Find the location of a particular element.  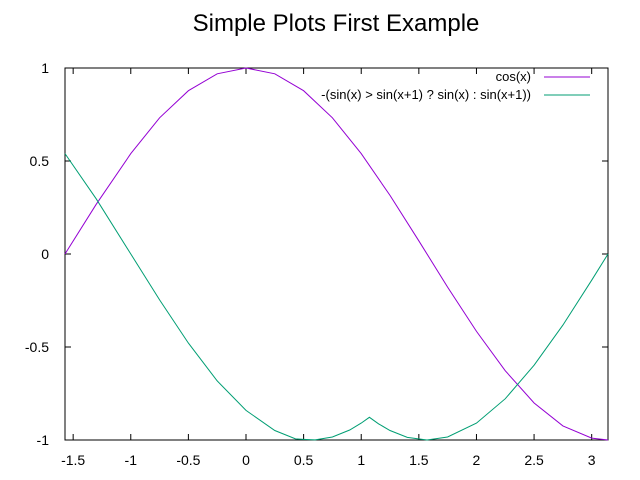

x-tick-label: 0.5 is located at coordinates (304, 460).